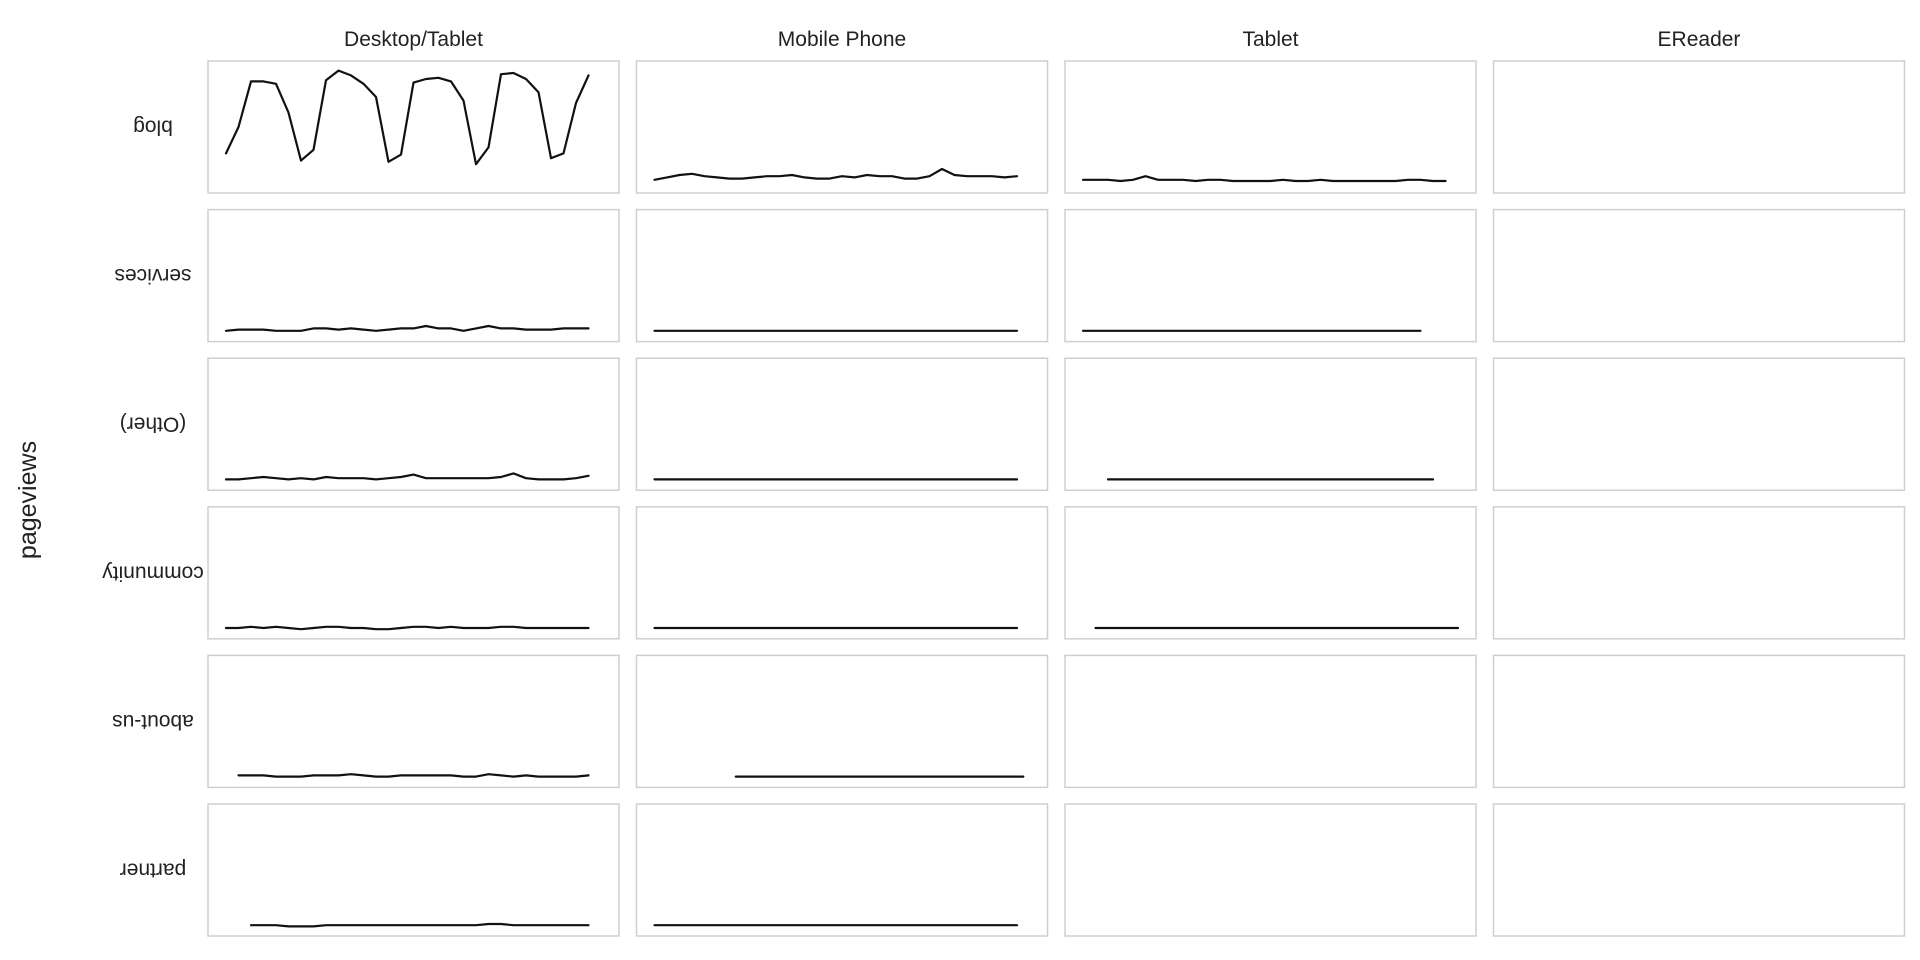  What do you see at coordinates (1264, 179) in the screenshot?
I see `series-line-blog-tablet` at bounding box center [1264, 179].